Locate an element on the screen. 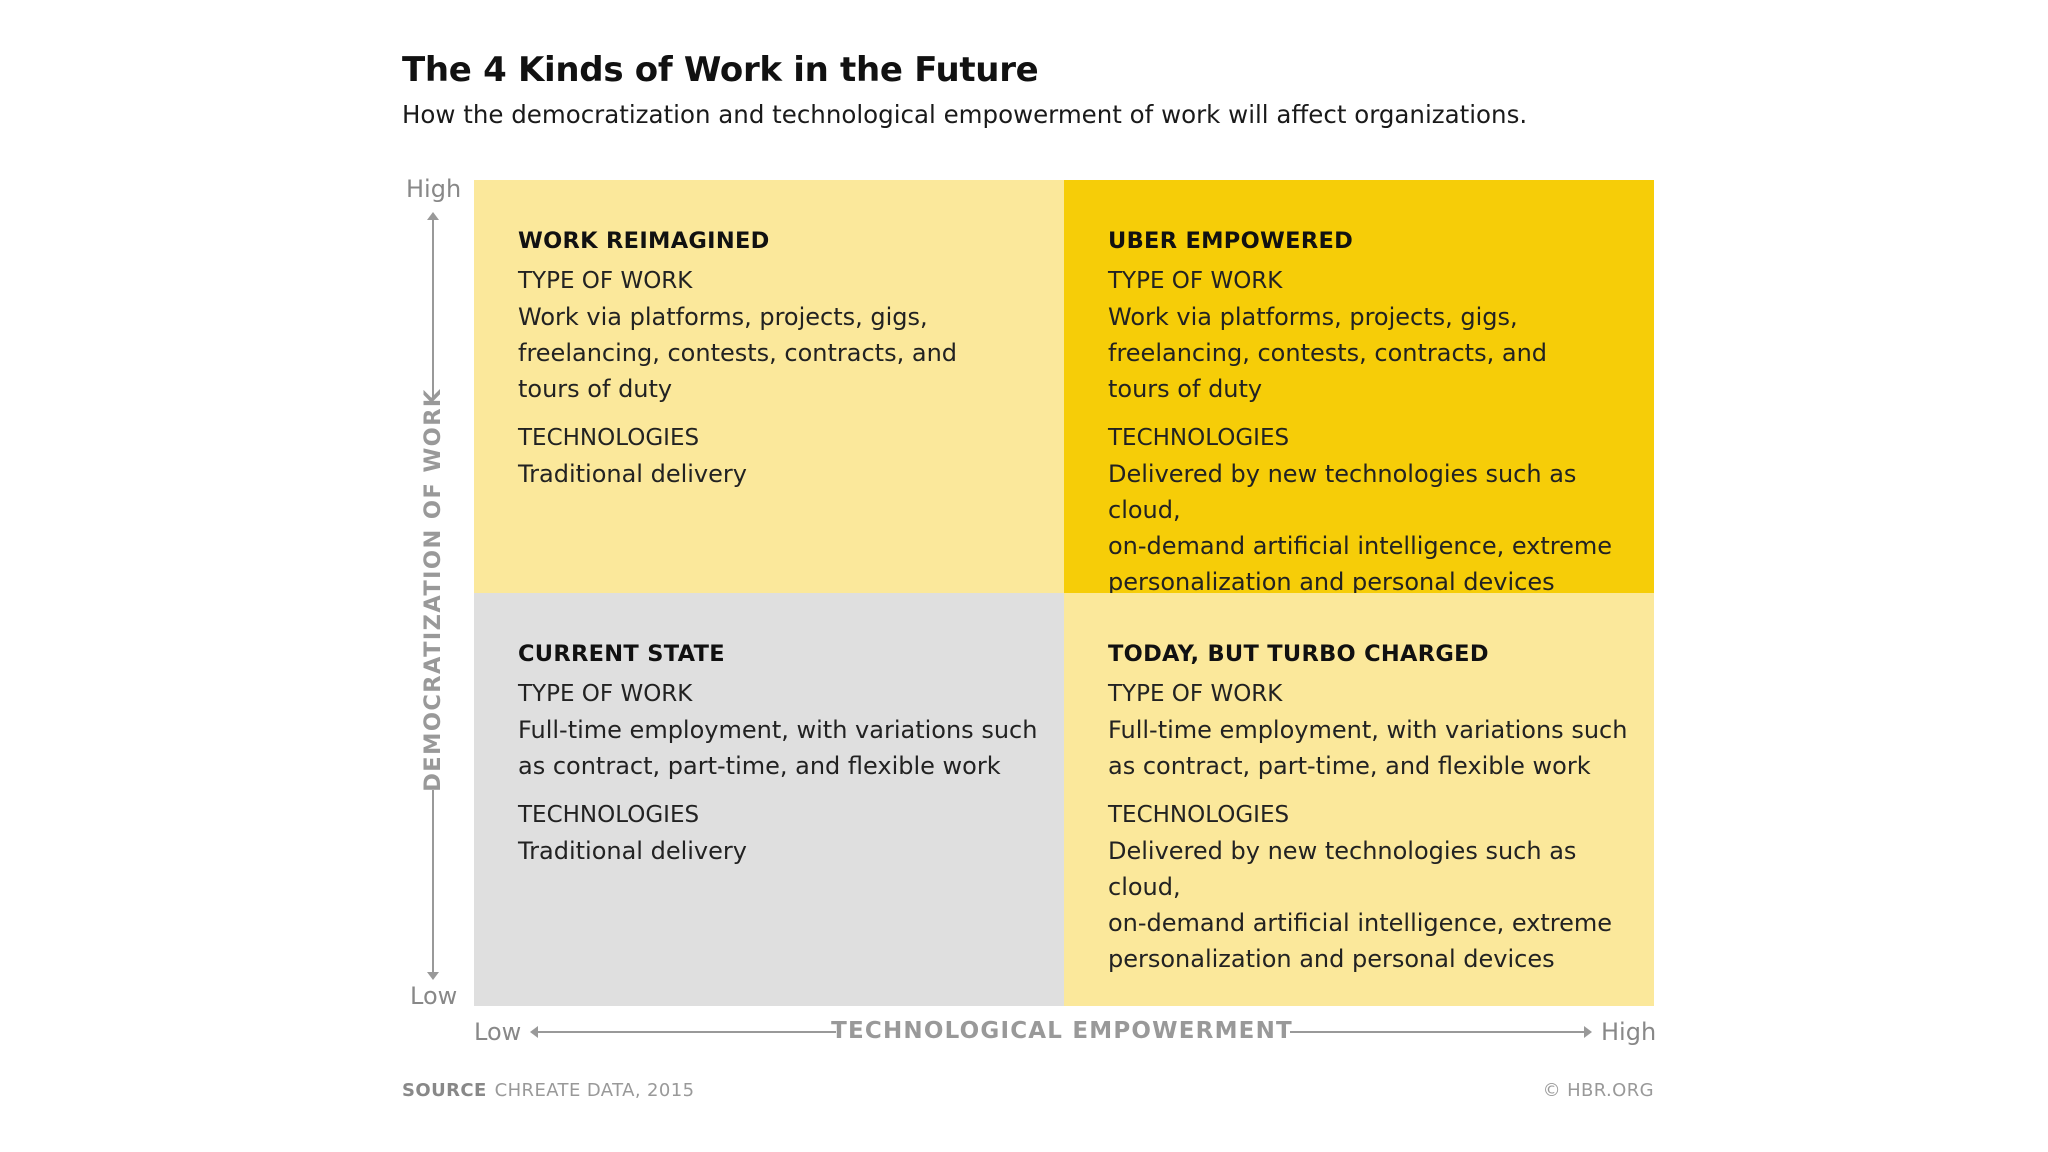 This screenshot has height=1152, width=2048. x-axis-high-label: High is located at coordinates (1629, 1032).